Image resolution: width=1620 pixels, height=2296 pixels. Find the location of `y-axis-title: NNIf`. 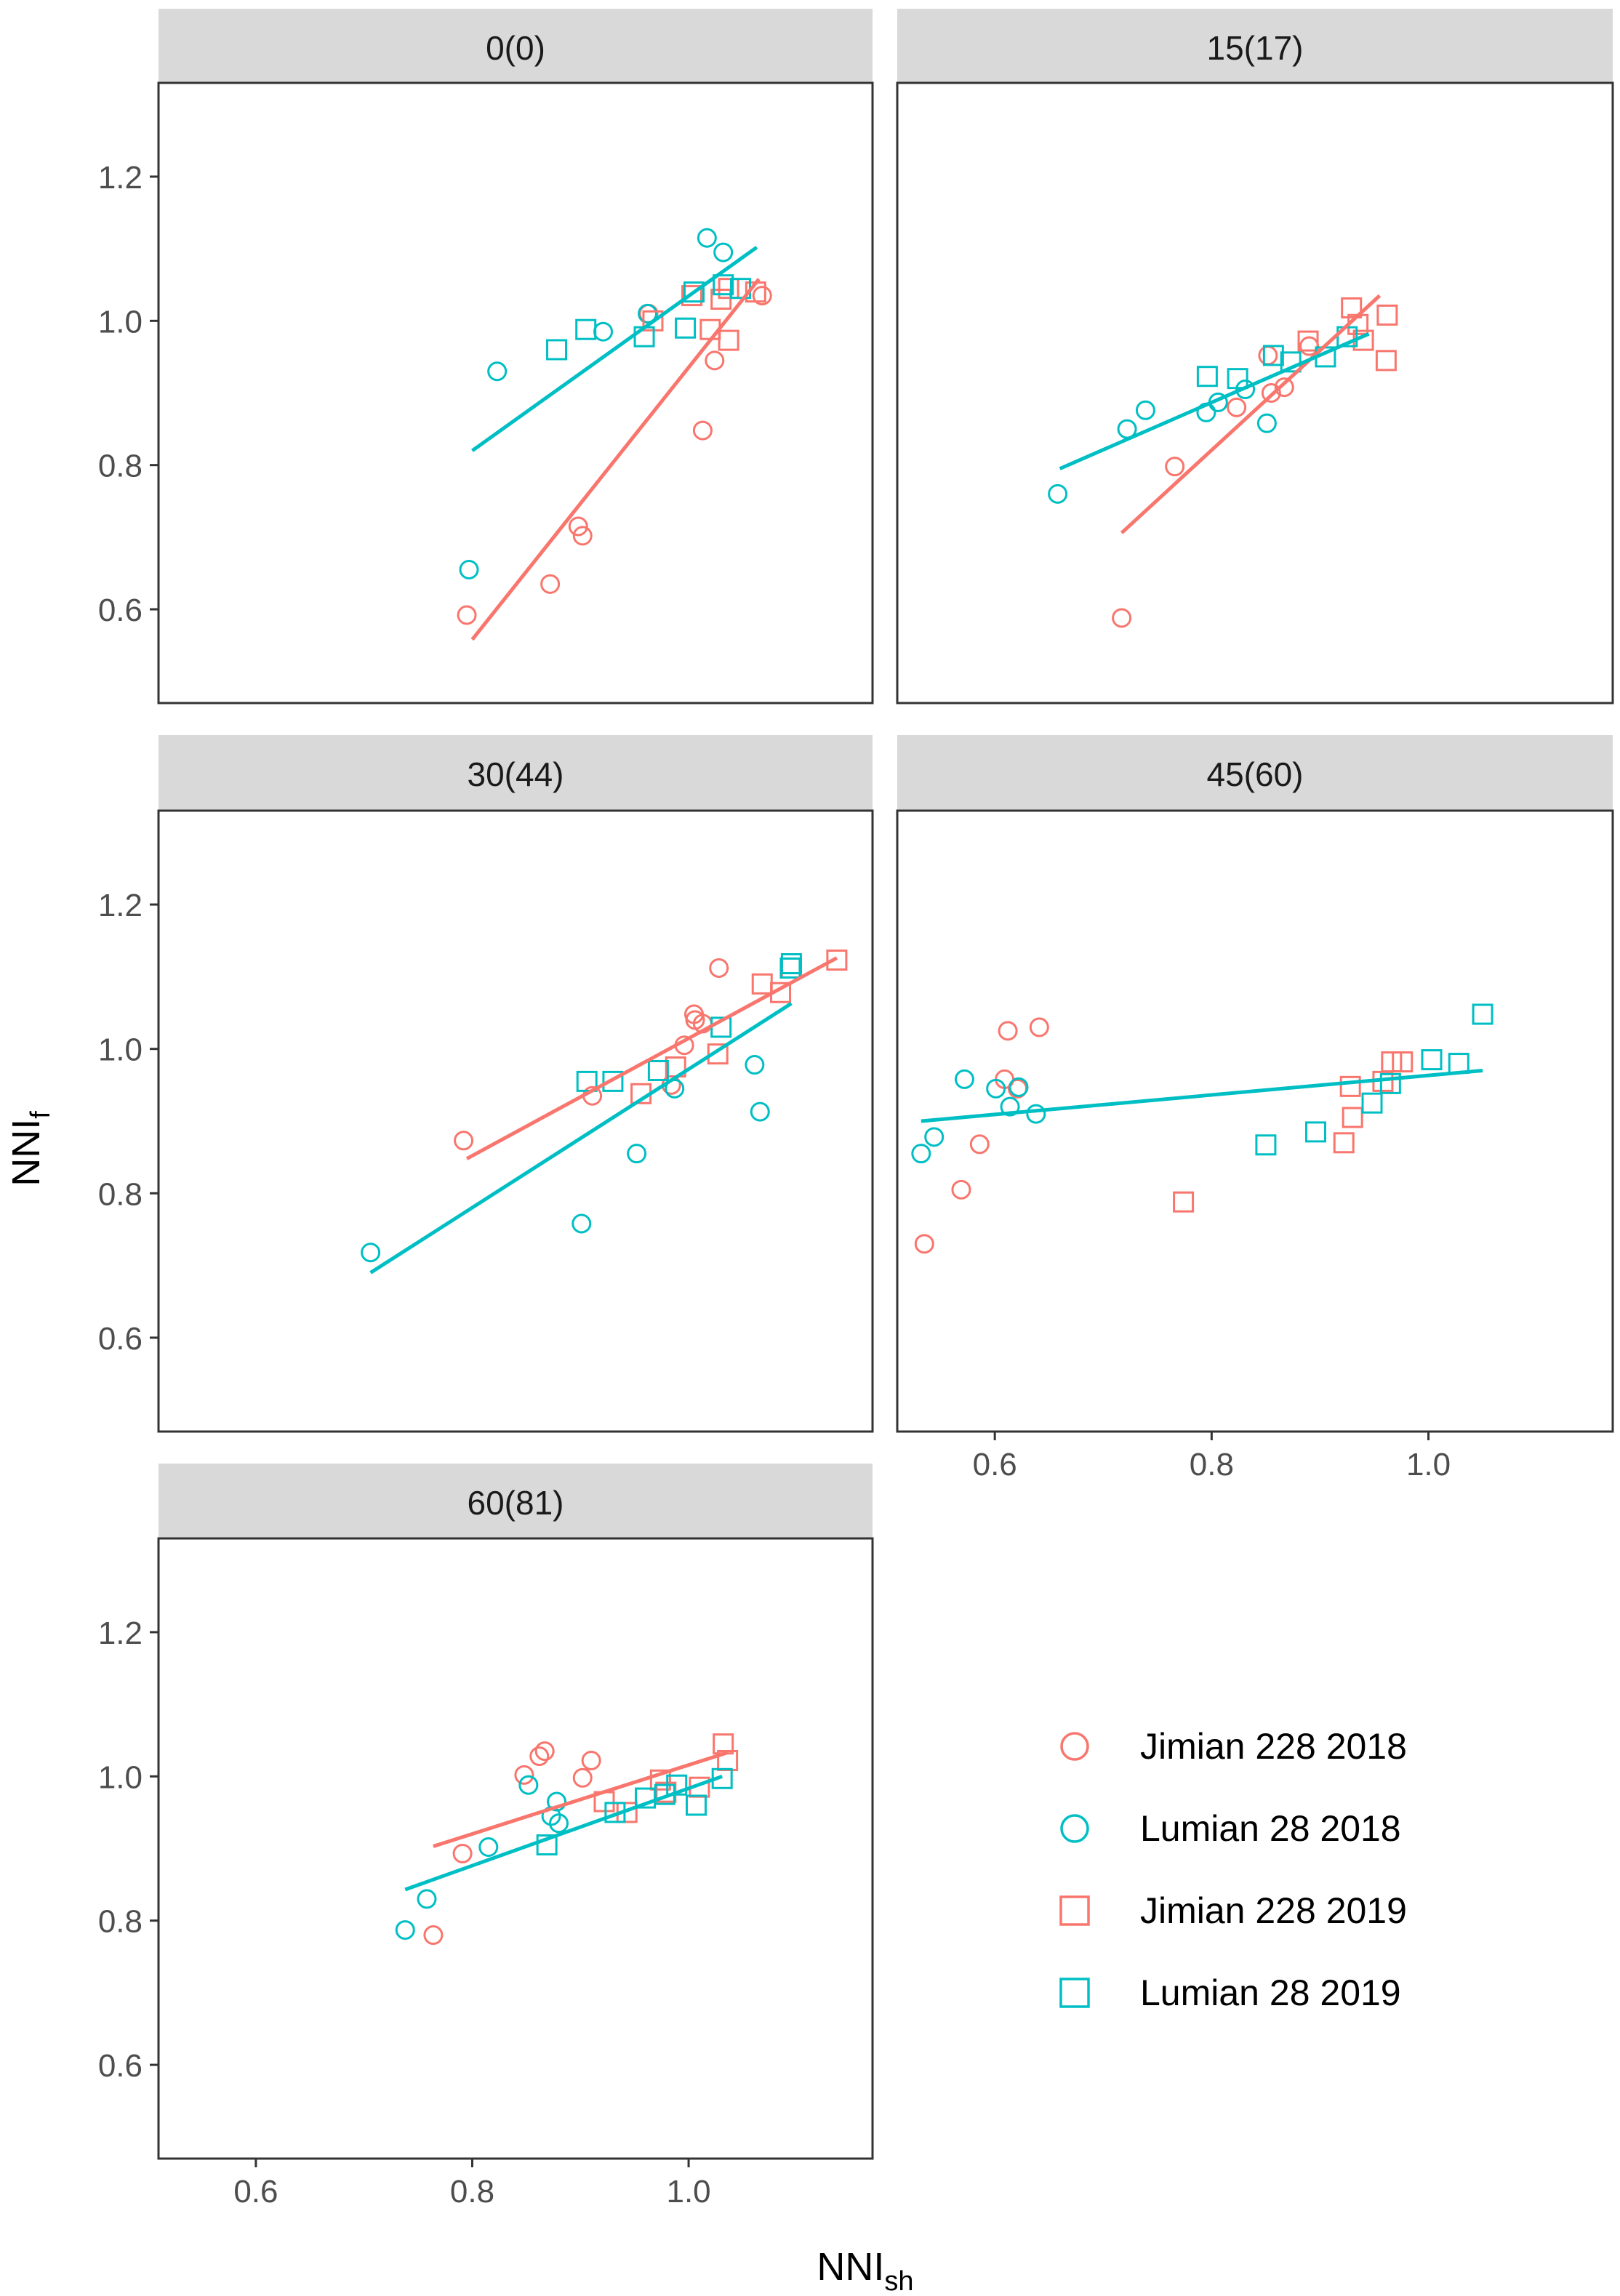

y-axis-title: NNIf is located at coordinates (30, 1149).